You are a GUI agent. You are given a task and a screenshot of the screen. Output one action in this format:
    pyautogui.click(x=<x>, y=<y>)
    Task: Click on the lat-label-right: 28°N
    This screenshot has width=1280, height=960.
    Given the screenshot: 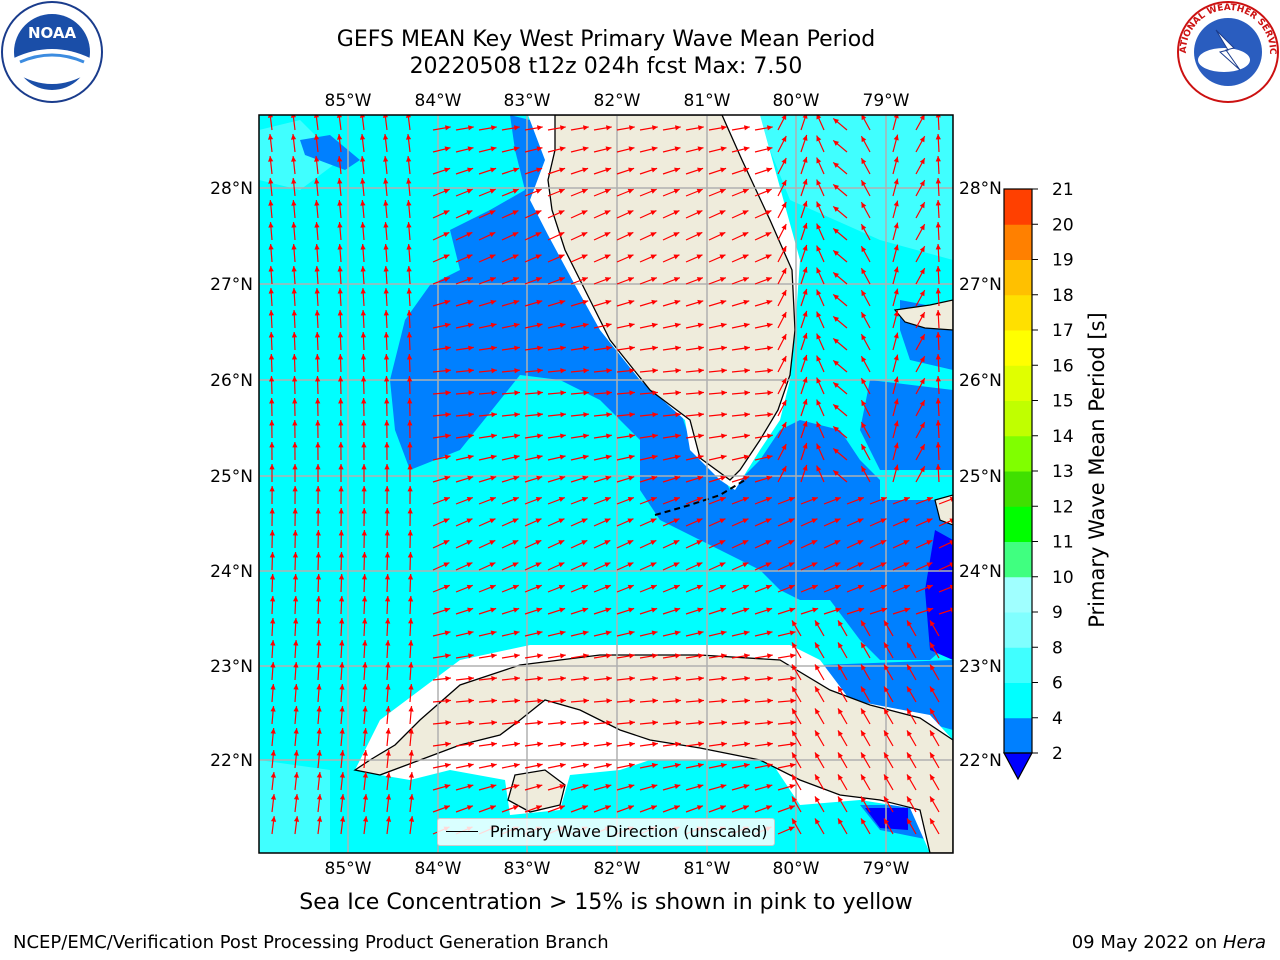 What is the action you would take?
    pyautogui.click(x=980, y=189)
    